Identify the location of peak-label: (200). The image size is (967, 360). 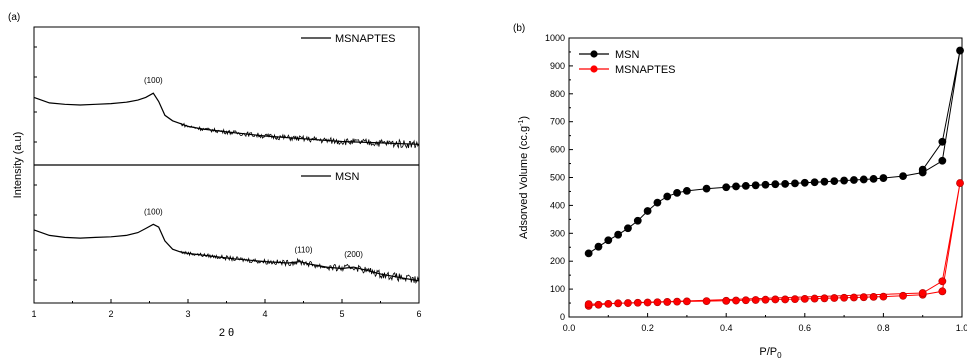
(353, 254).